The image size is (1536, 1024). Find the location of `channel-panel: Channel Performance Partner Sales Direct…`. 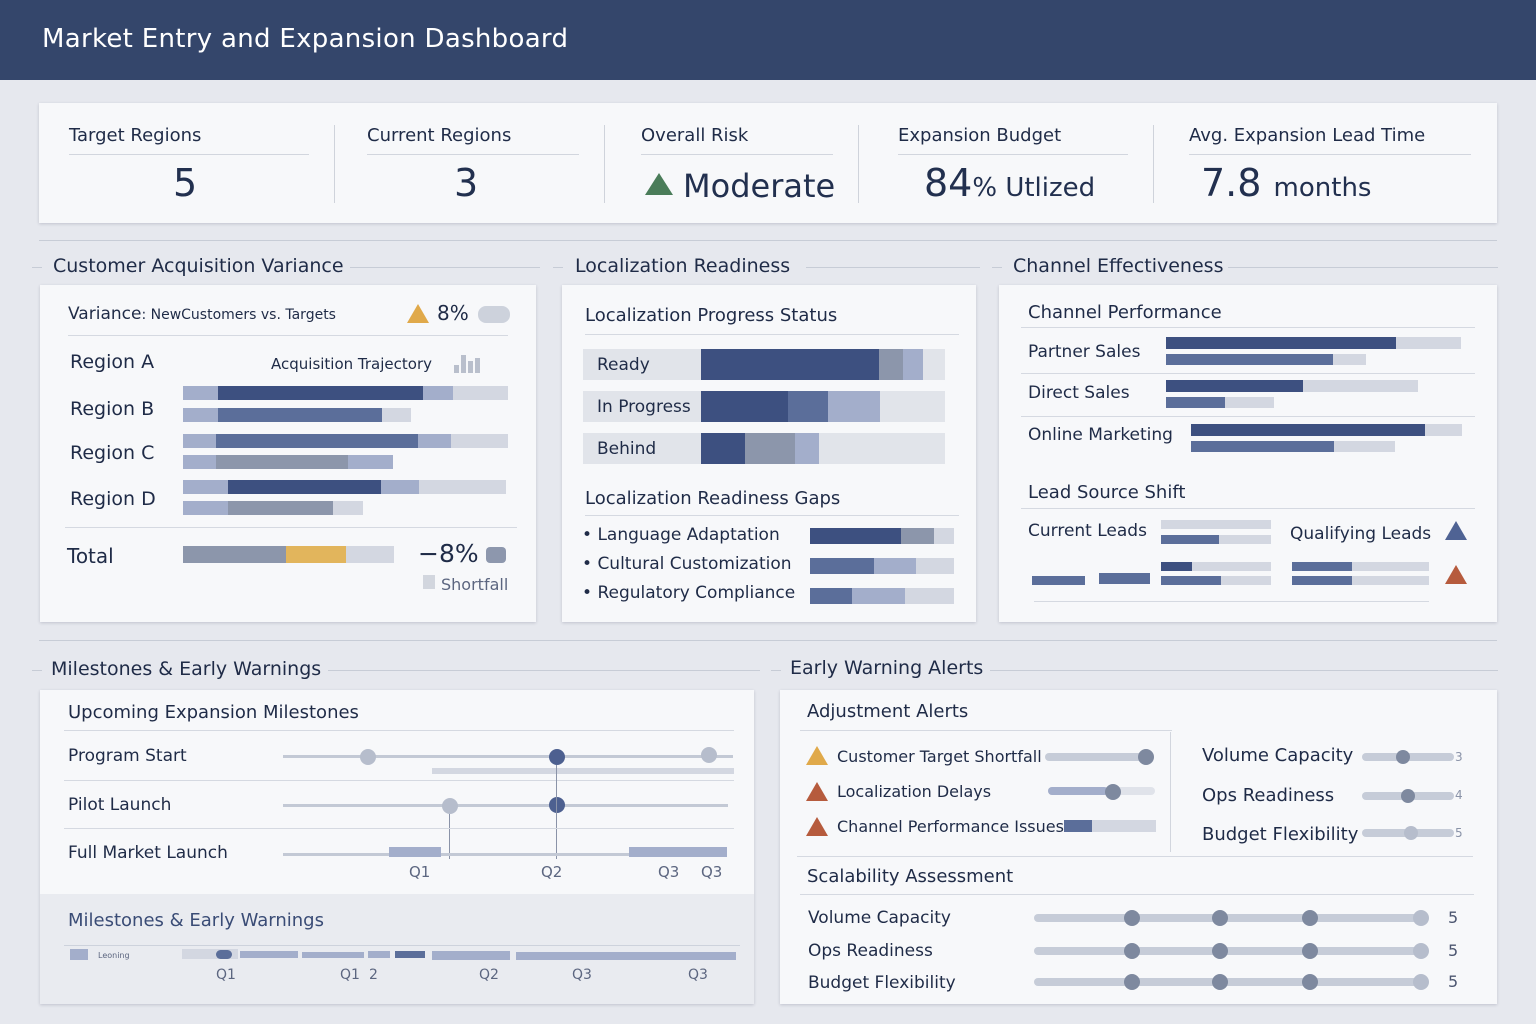

channel-panel: Channel Performance Partner Sales Direct… is located at coordinates (1248, 453).